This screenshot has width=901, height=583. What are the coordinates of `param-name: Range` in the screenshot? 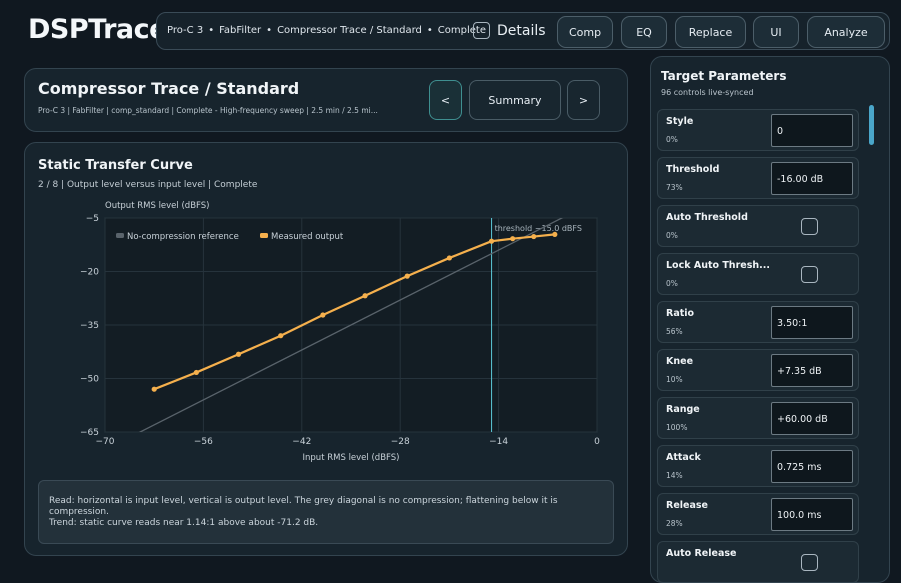 It's located at (683, 409).